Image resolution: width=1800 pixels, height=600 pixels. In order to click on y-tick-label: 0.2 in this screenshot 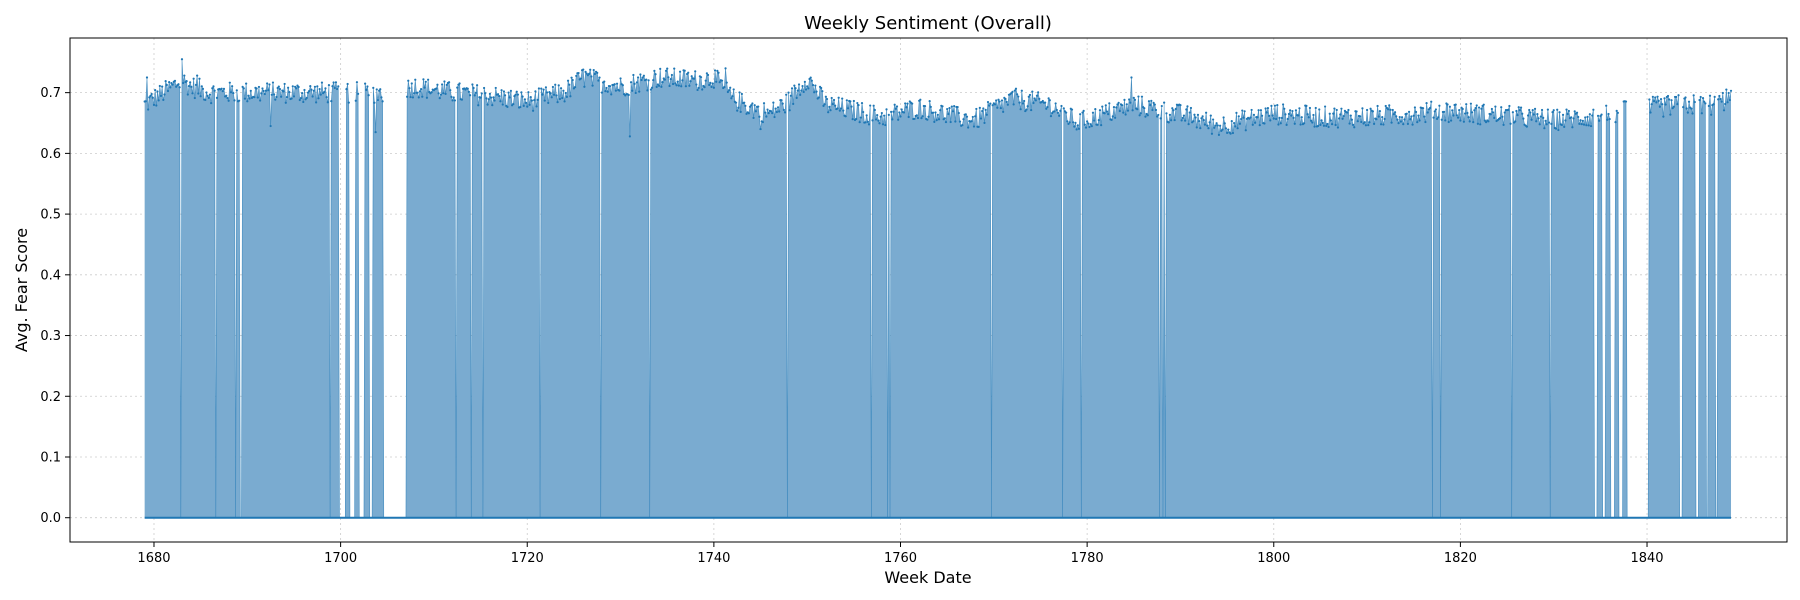, I will do `click(50, 397)`.